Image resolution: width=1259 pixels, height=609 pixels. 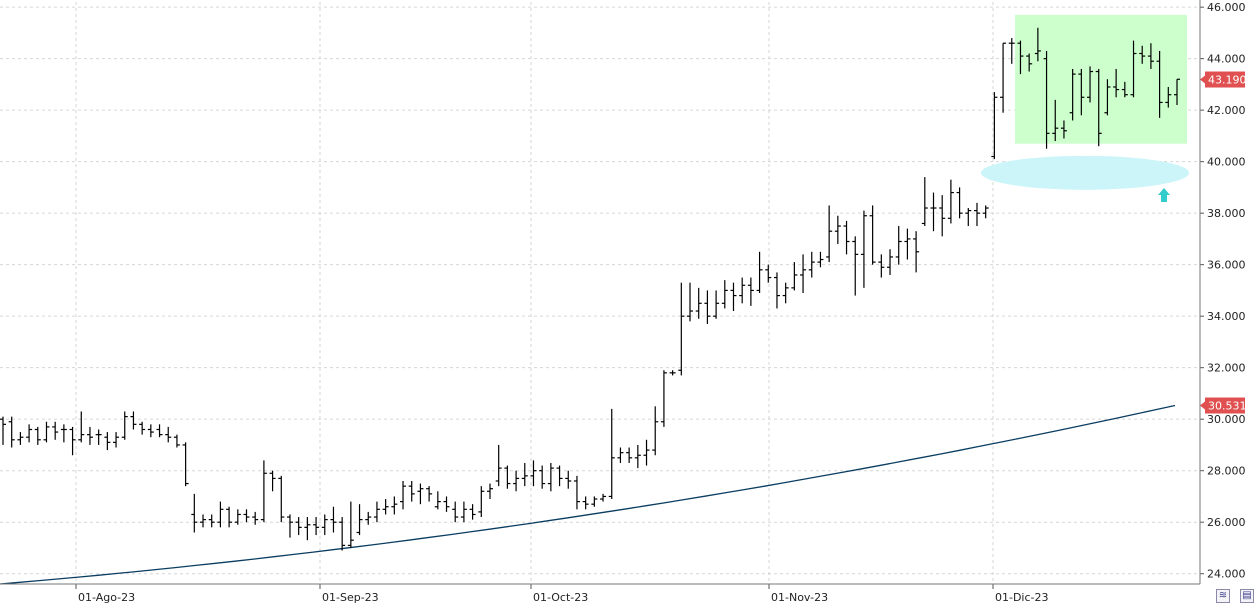 I want to click on annotations, so click(x=1085, y=108).